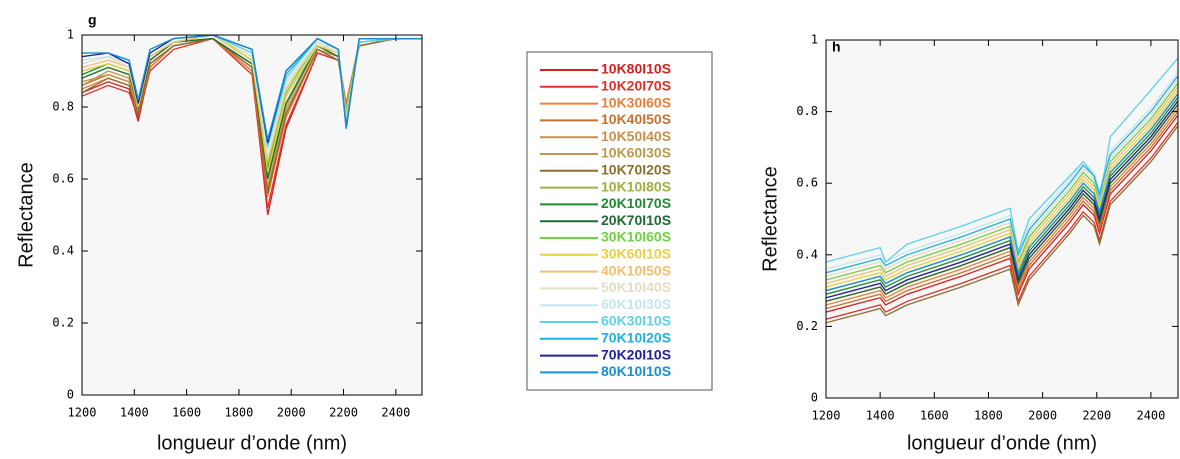 The image size is (1180, 459). I want to click on plot-lines, so click(252, 125).